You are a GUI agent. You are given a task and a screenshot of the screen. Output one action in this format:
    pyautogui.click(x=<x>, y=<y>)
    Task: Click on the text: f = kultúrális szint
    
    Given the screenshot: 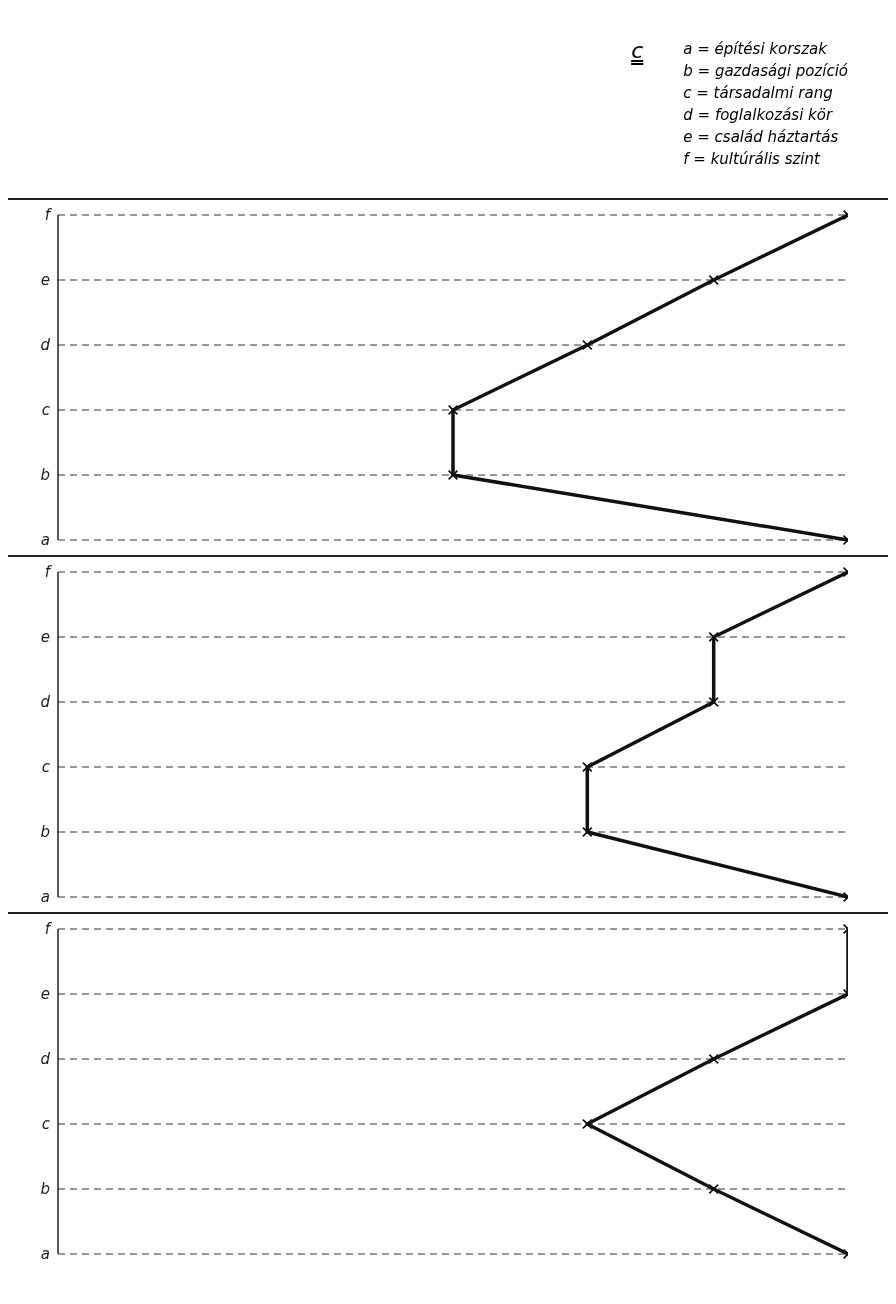 What is the action you would take?
    pyautogui.click(x=752, y=159)
    